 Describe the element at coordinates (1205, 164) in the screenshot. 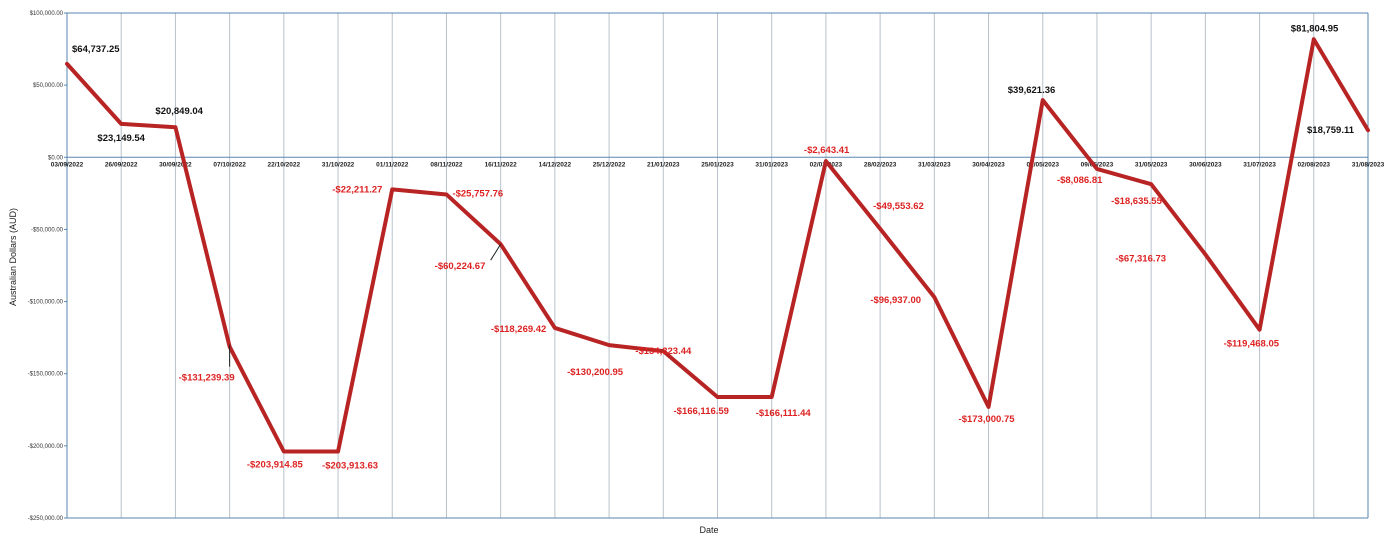

I see `x-tick-label: 30/06/2023` at that location.